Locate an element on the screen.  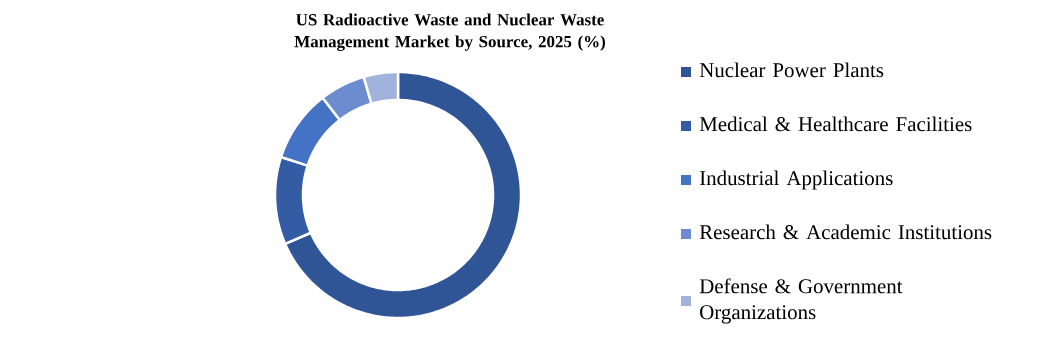
legend-label: Research & Academic Institutions is located at coordinates (845, 232).